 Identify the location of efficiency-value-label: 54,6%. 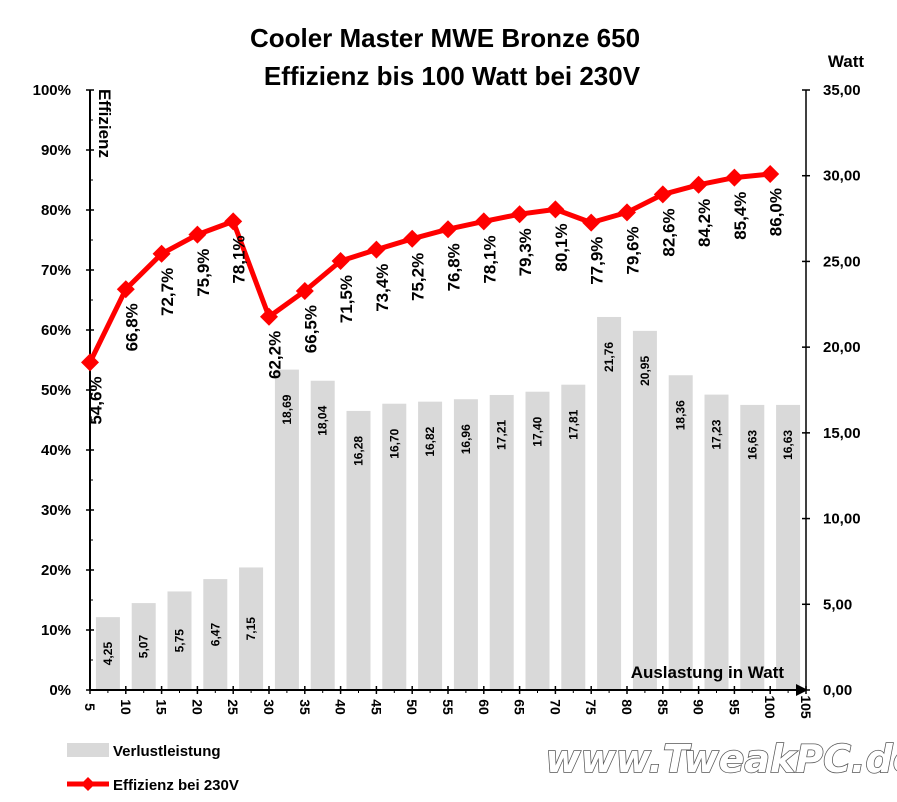
(96, 400).